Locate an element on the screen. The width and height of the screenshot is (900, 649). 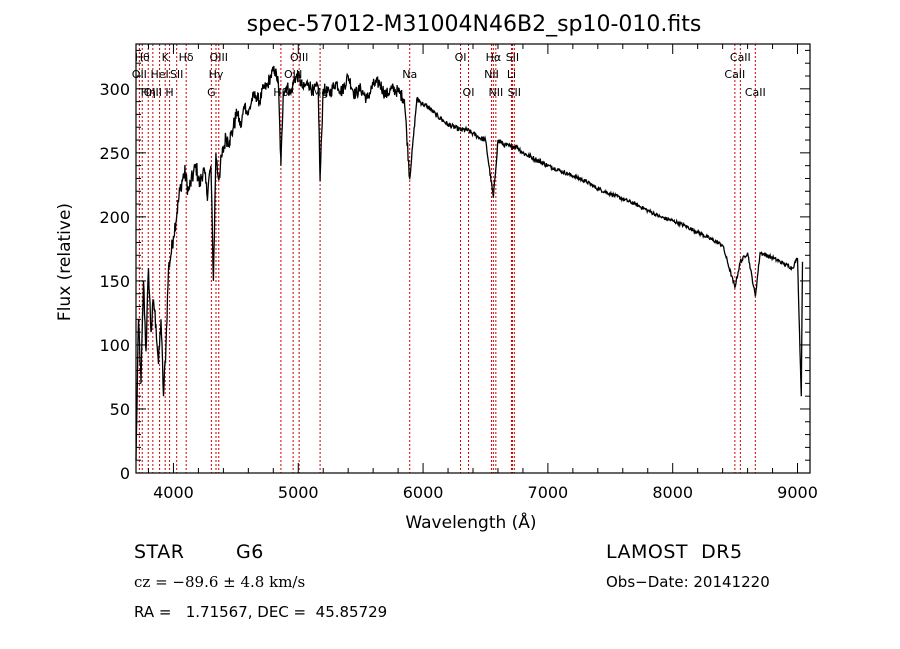
x-tick-label: 6000 is located at coordinates (423, 492).